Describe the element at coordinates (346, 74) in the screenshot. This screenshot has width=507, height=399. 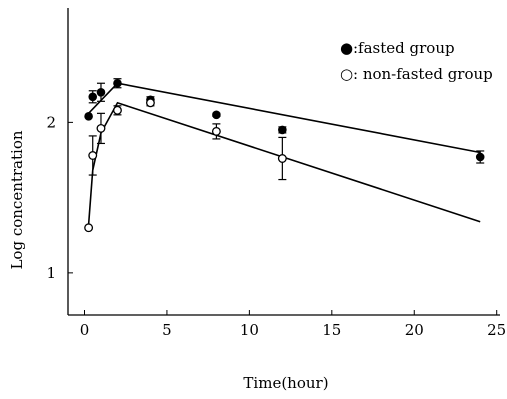
I see `legend-symbol-non-fasted: ○` at that location.